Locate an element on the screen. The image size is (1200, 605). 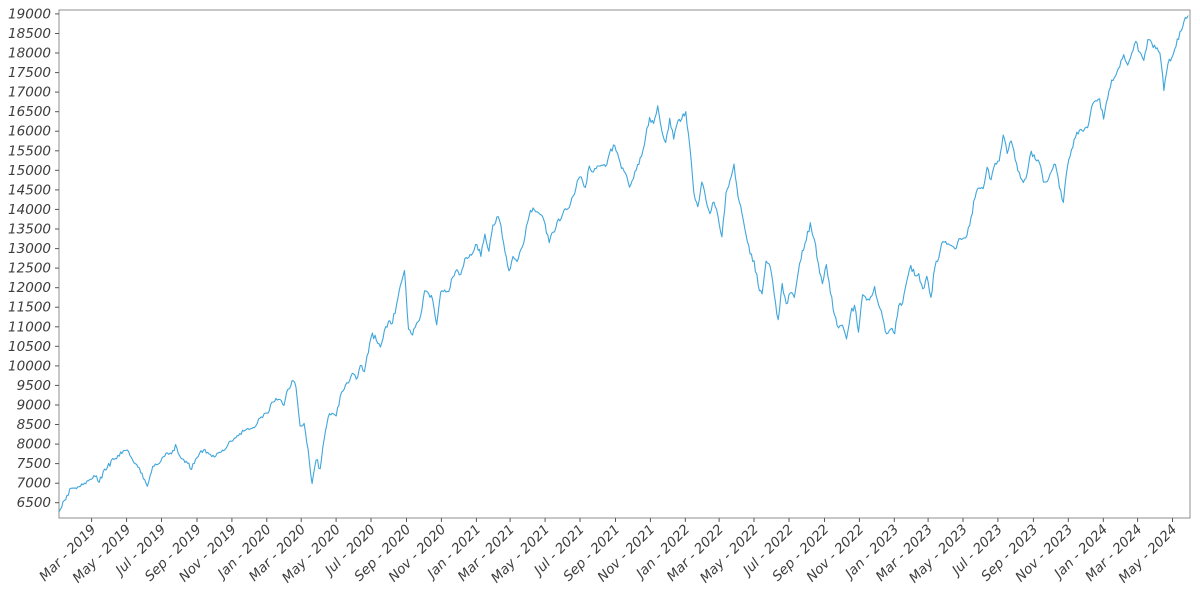
y-tick-label: 7500 is located at coordinates (34, 464).